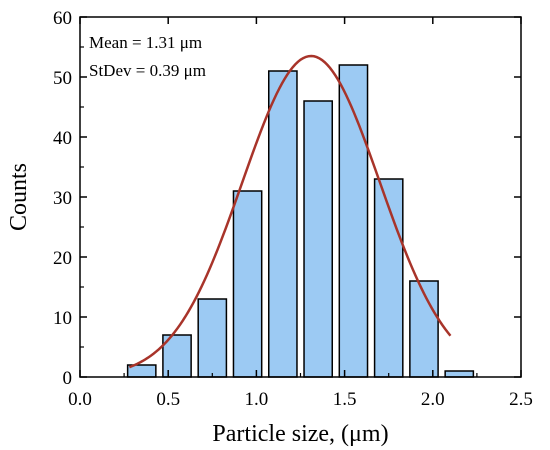 Image resolution: width=550 pixels, height=450 pixels. I want to click on x-tick-label-3: 1.5, so click(345, 399).